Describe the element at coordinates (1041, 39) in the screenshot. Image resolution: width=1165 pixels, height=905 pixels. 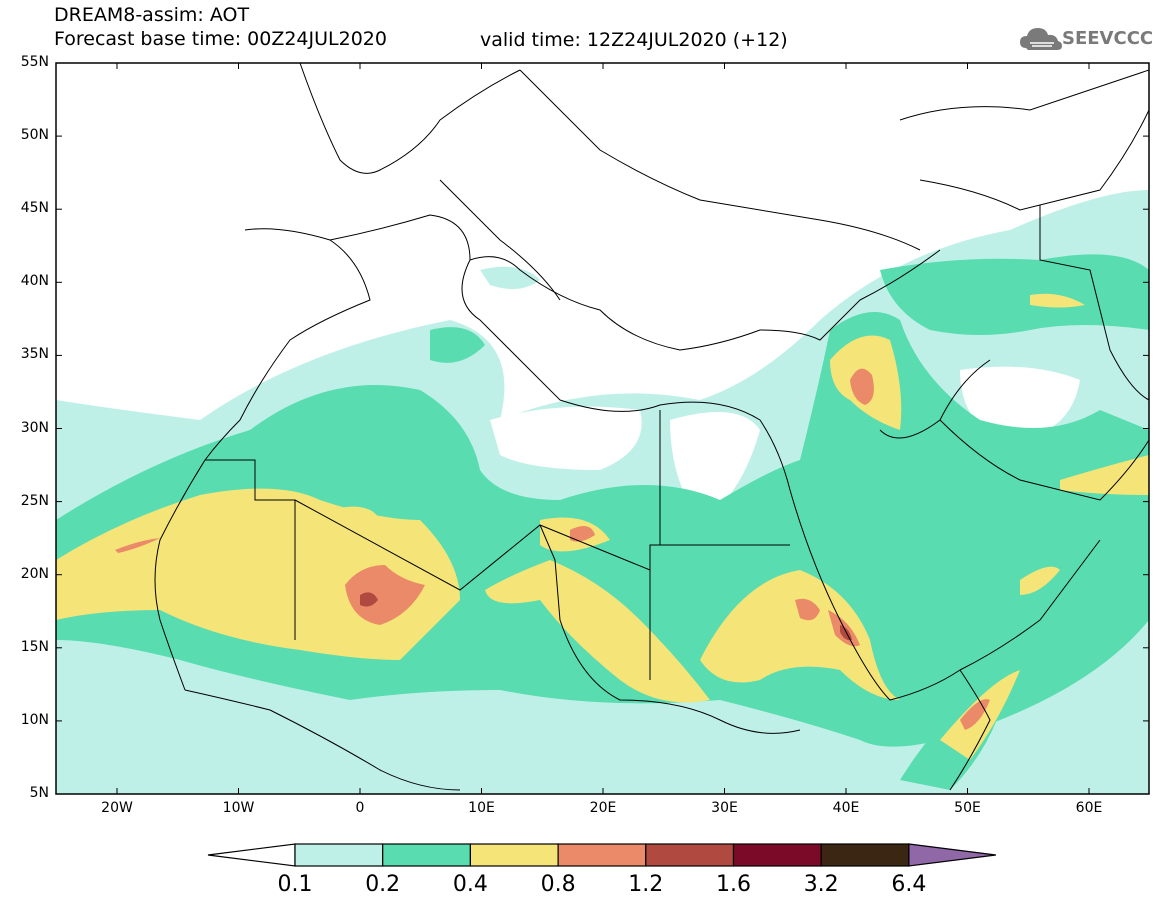
I see `cloud-logo-icon` at that location.